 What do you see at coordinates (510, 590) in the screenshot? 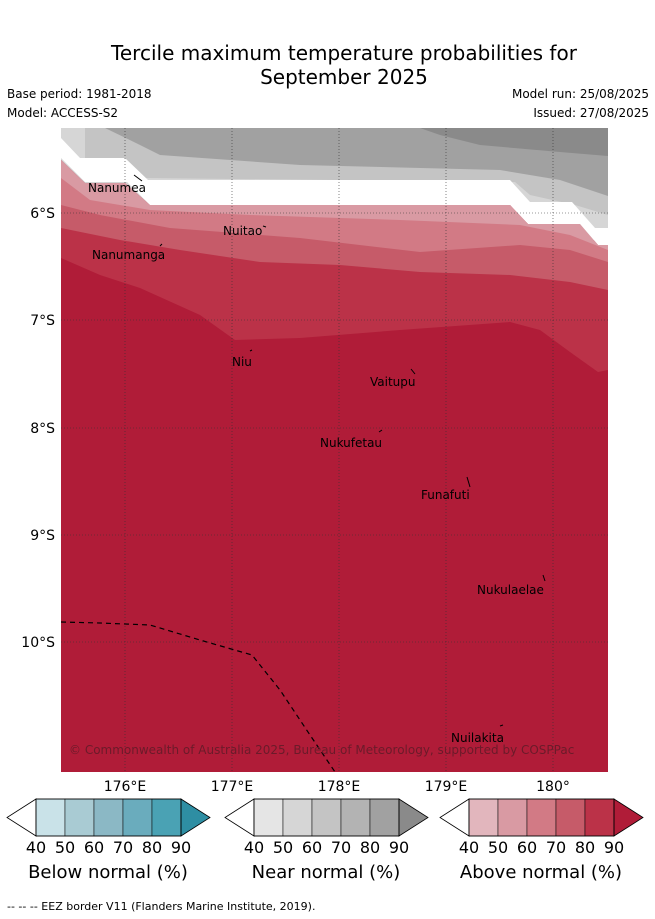
I see `place-label: Nukulaelae` at bounding box center [510, 590].